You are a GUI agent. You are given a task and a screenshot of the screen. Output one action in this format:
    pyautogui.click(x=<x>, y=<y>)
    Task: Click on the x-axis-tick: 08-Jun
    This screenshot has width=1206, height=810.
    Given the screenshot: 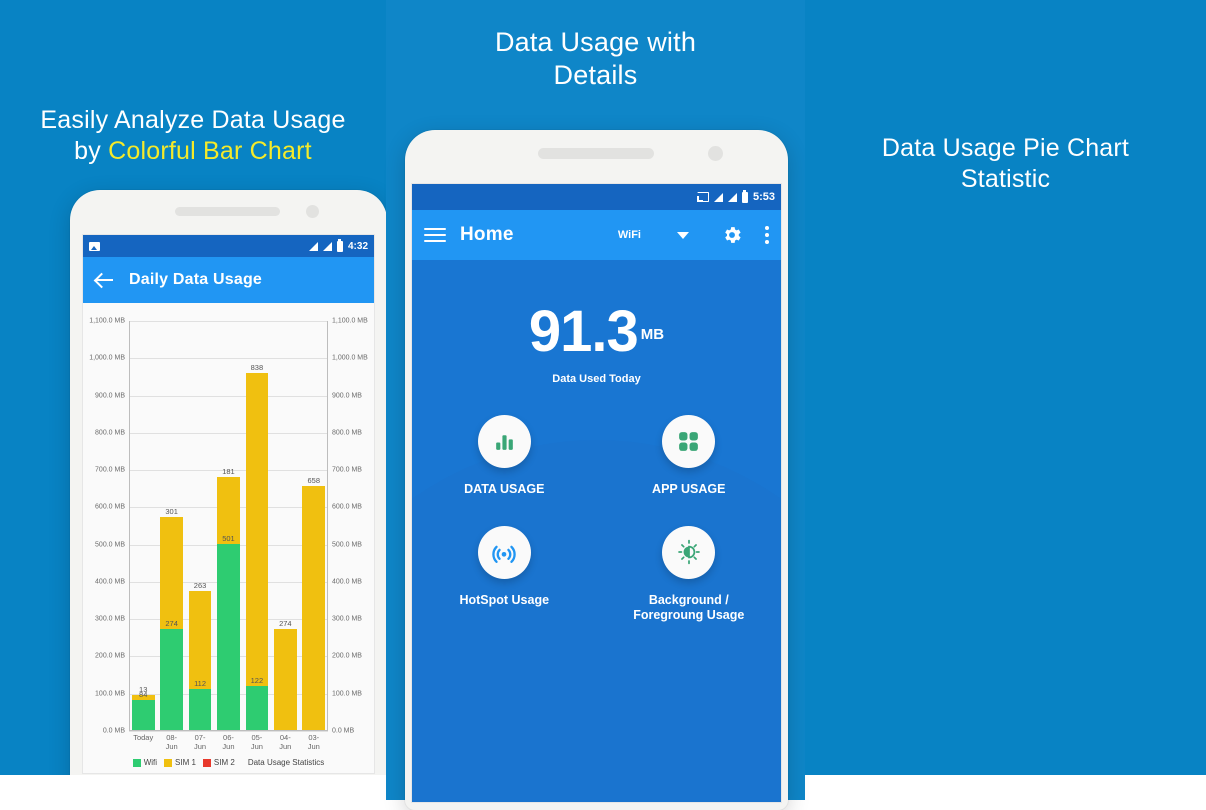 What is the action you would take?
    pyautogui.click(x=171, y=742)
    